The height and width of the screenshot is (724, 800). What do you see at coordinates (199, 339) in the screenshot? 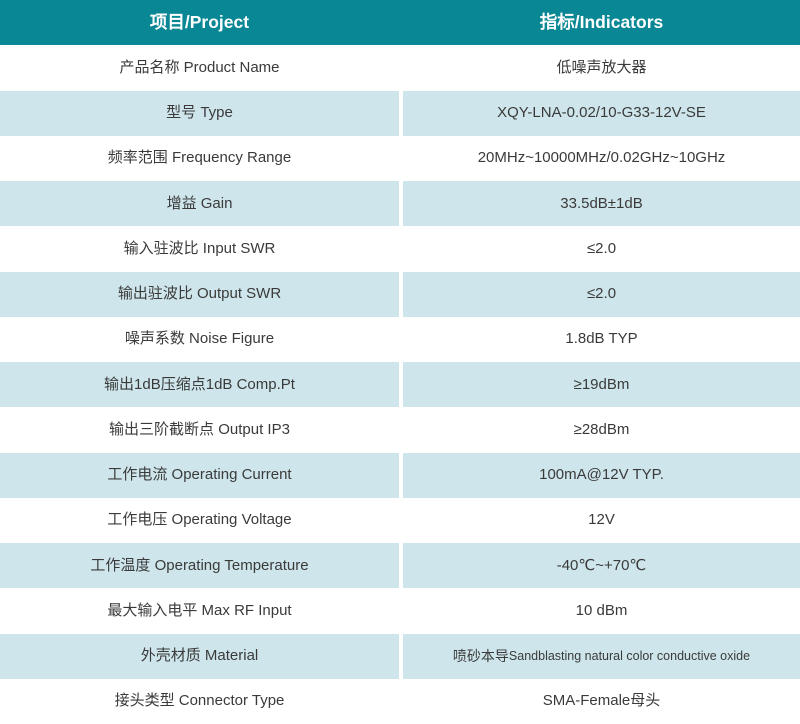
I see `spec-label: 噪声系数 Noise Figure` at bounding box center [199, 339].